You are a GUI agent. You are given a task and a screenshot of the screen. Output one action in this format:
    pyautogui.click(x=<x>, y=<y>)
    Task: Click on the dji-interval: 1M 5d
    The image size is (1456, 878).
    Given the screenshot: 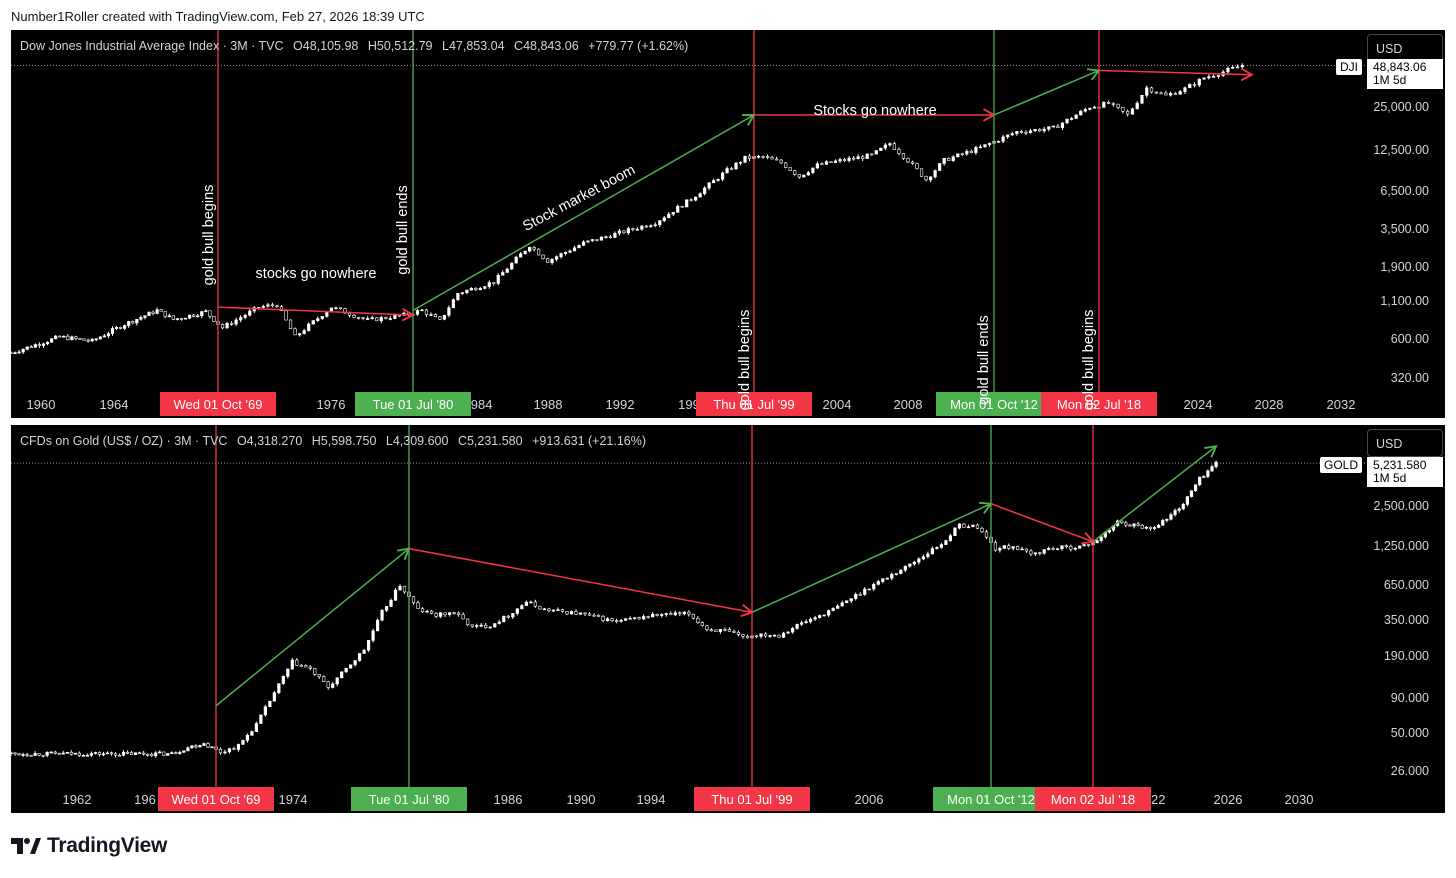 What is the action you would take?
    pyautogui.click(x=1390, y=80)
    